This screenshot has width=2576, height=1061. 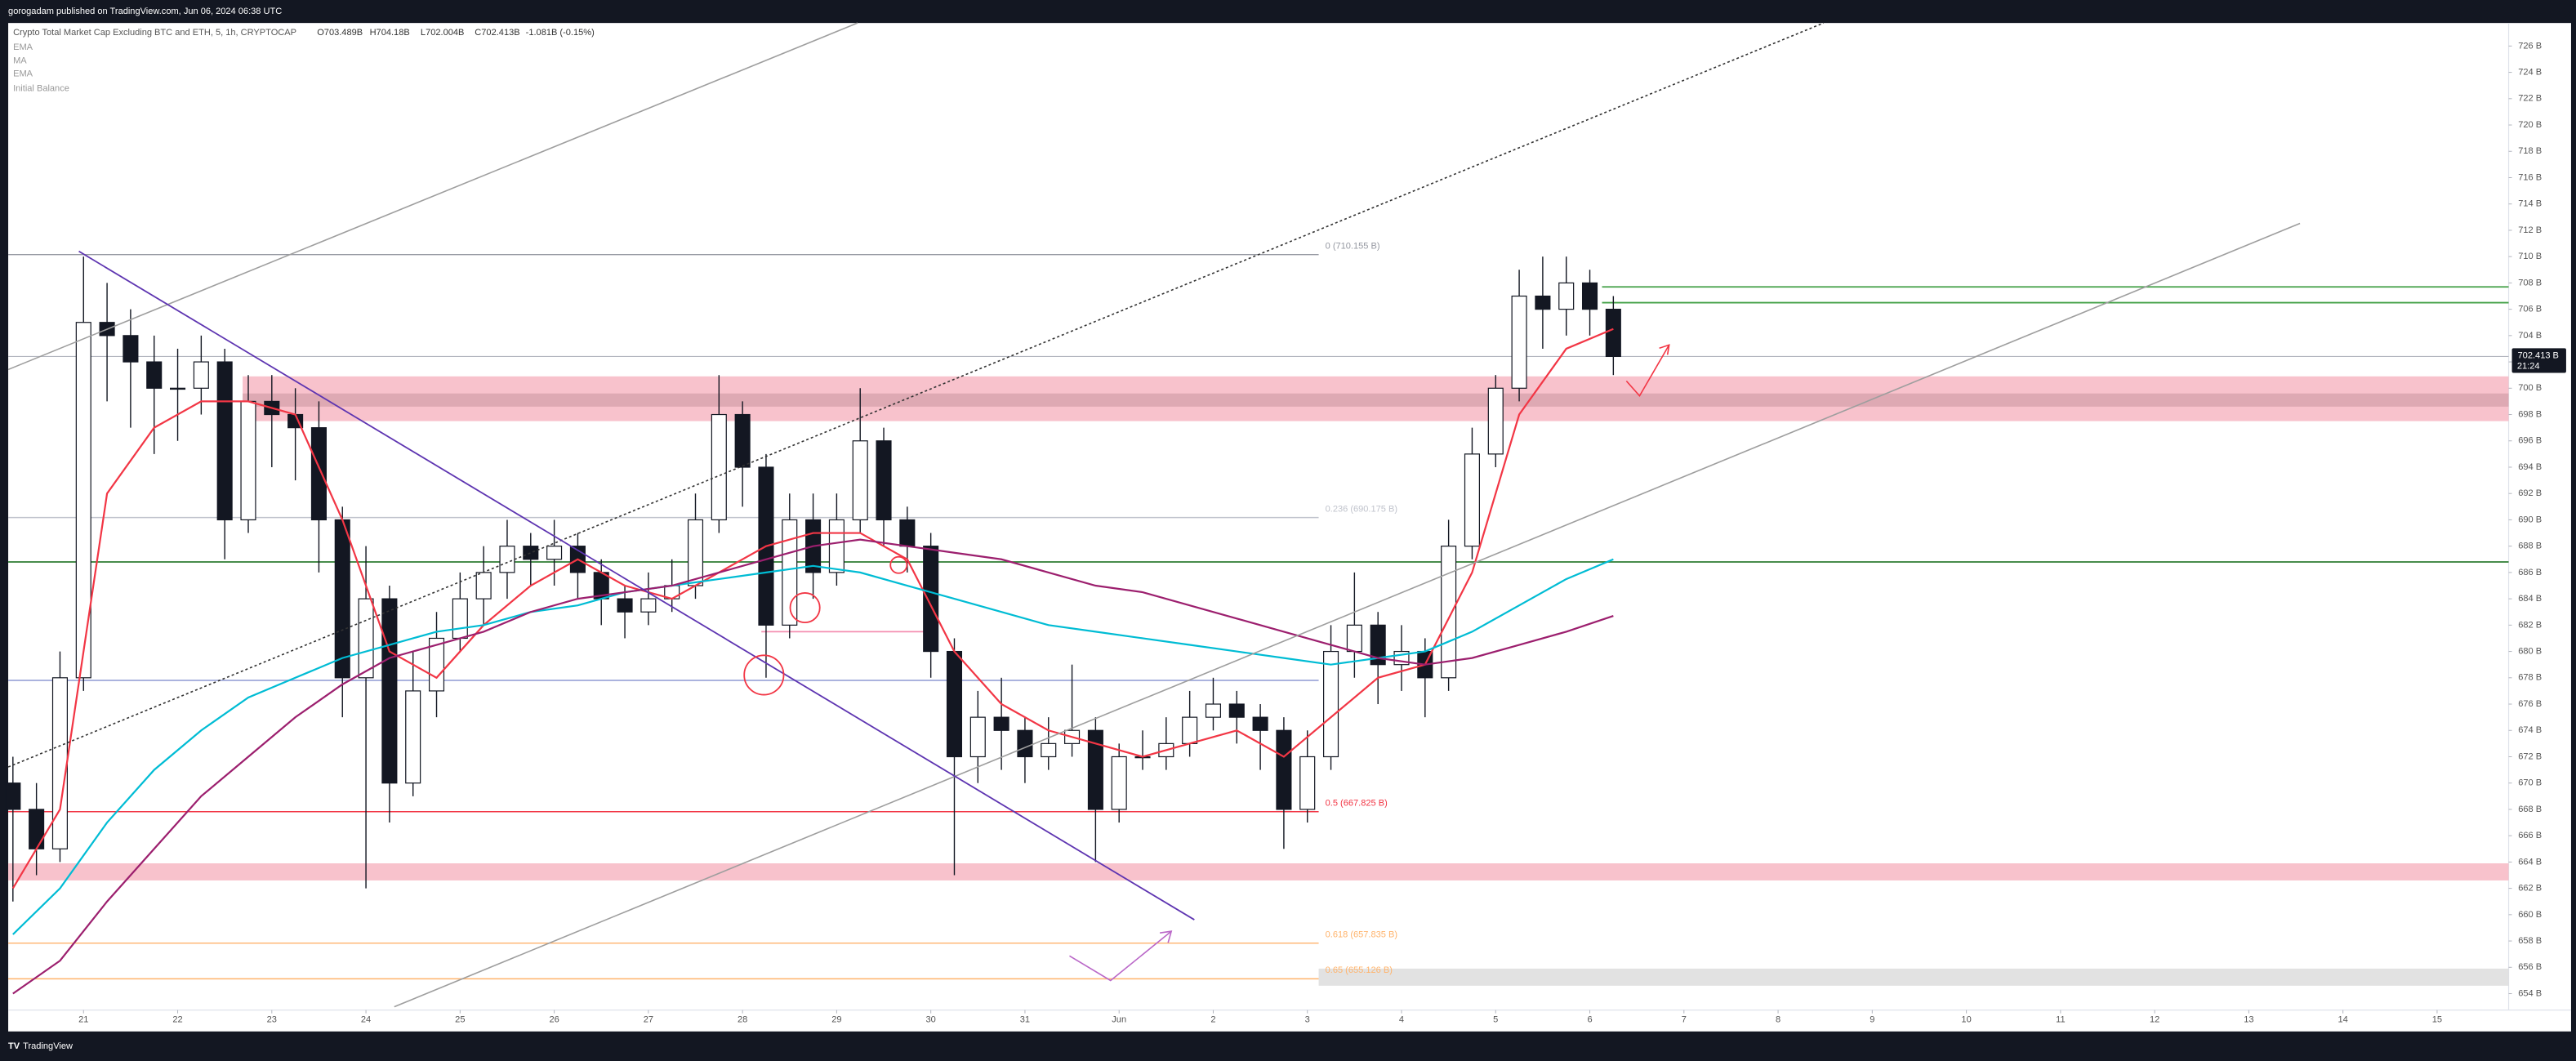 I want to click on brand: TradingView, so click(x=48, y=1046).